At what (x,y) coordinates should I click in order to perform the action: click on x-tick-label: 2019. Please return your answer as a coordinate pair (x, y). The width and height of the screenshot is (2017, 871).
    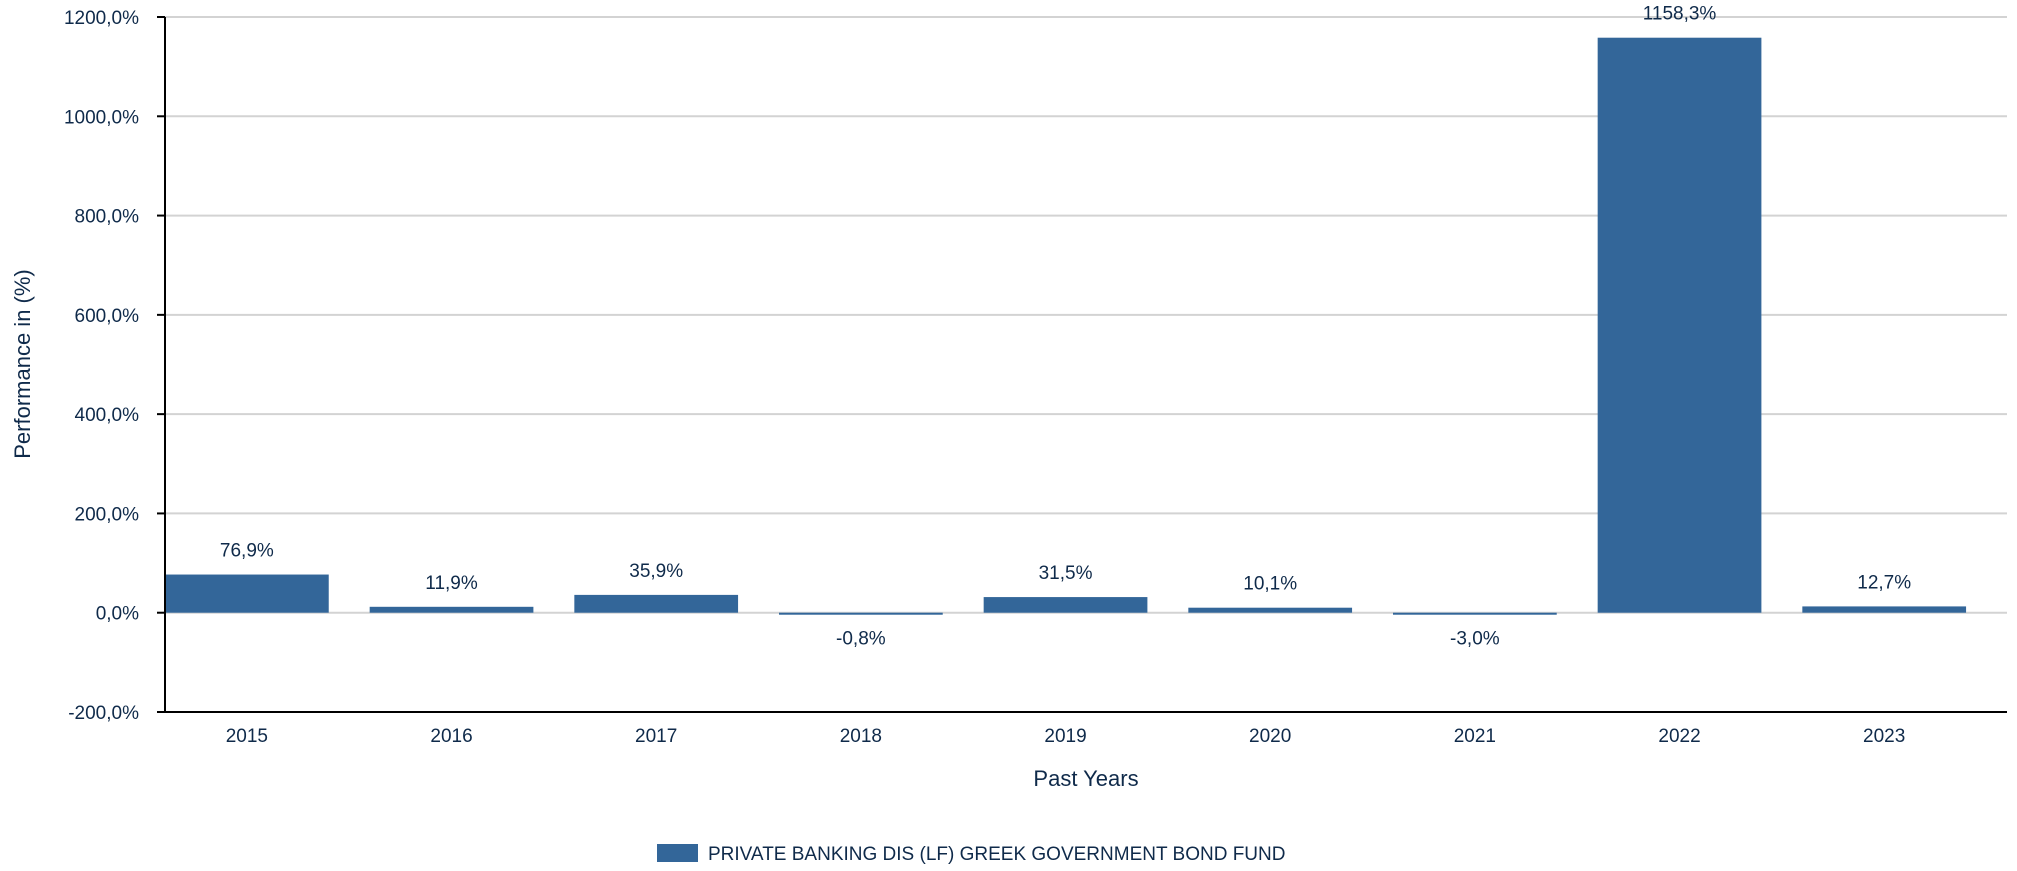
    Looking at the image, I should click on (1065, 736).